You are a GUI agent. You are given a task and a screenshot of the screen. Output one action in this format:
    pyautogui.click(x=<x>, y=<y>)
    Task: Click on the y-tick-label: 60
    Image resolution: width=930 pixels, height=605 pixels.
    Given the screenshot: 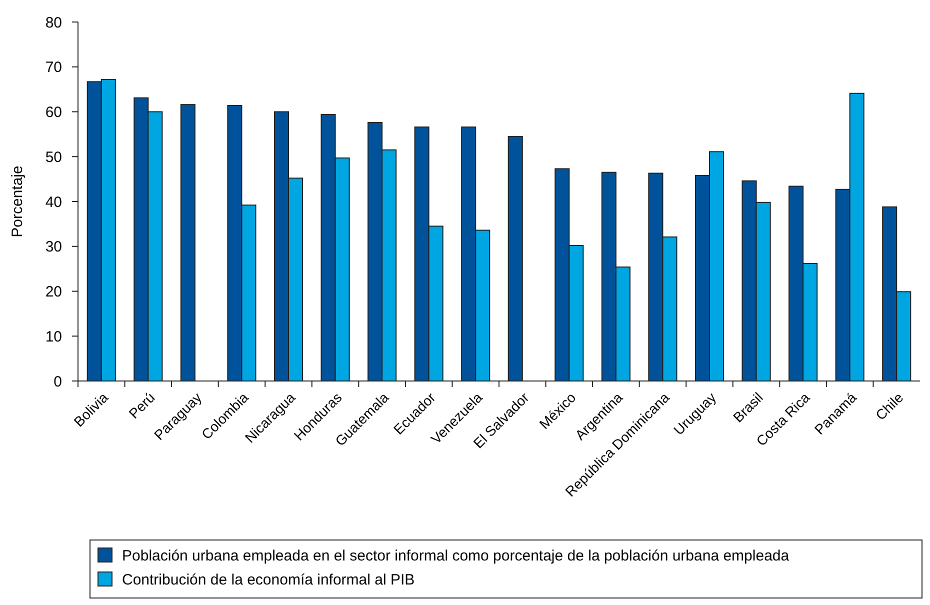 What is the action you would take?
    pyautogui.click(x=53, y=112)
    